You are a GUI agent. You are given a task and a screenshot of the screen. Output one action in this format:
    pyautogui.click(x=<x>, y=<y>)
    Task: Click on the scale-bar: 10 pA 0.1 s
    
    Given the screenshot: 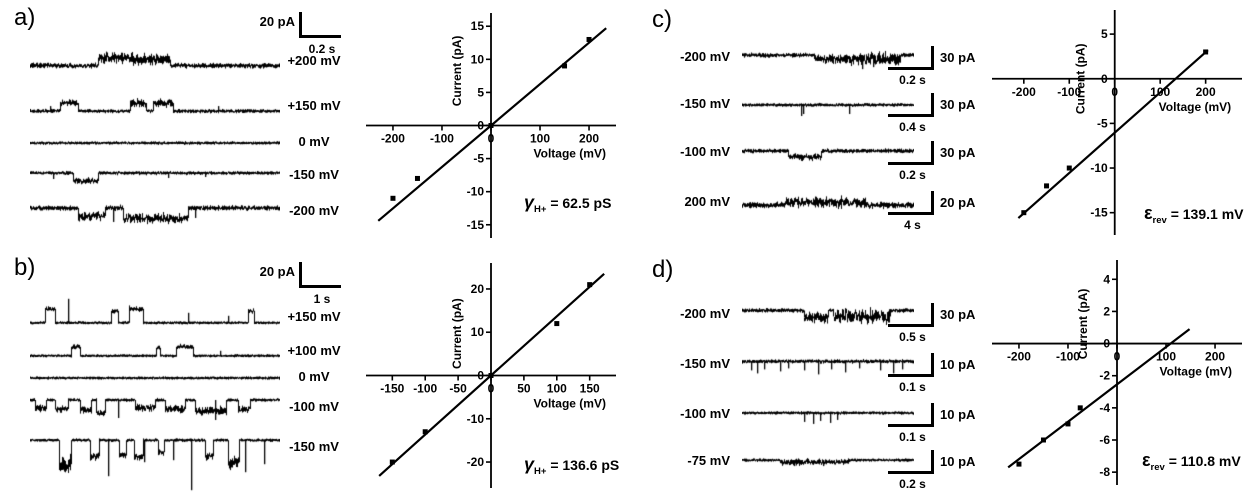 What is the action you would take?
    pyautogui.click(x=943, y=425)
    